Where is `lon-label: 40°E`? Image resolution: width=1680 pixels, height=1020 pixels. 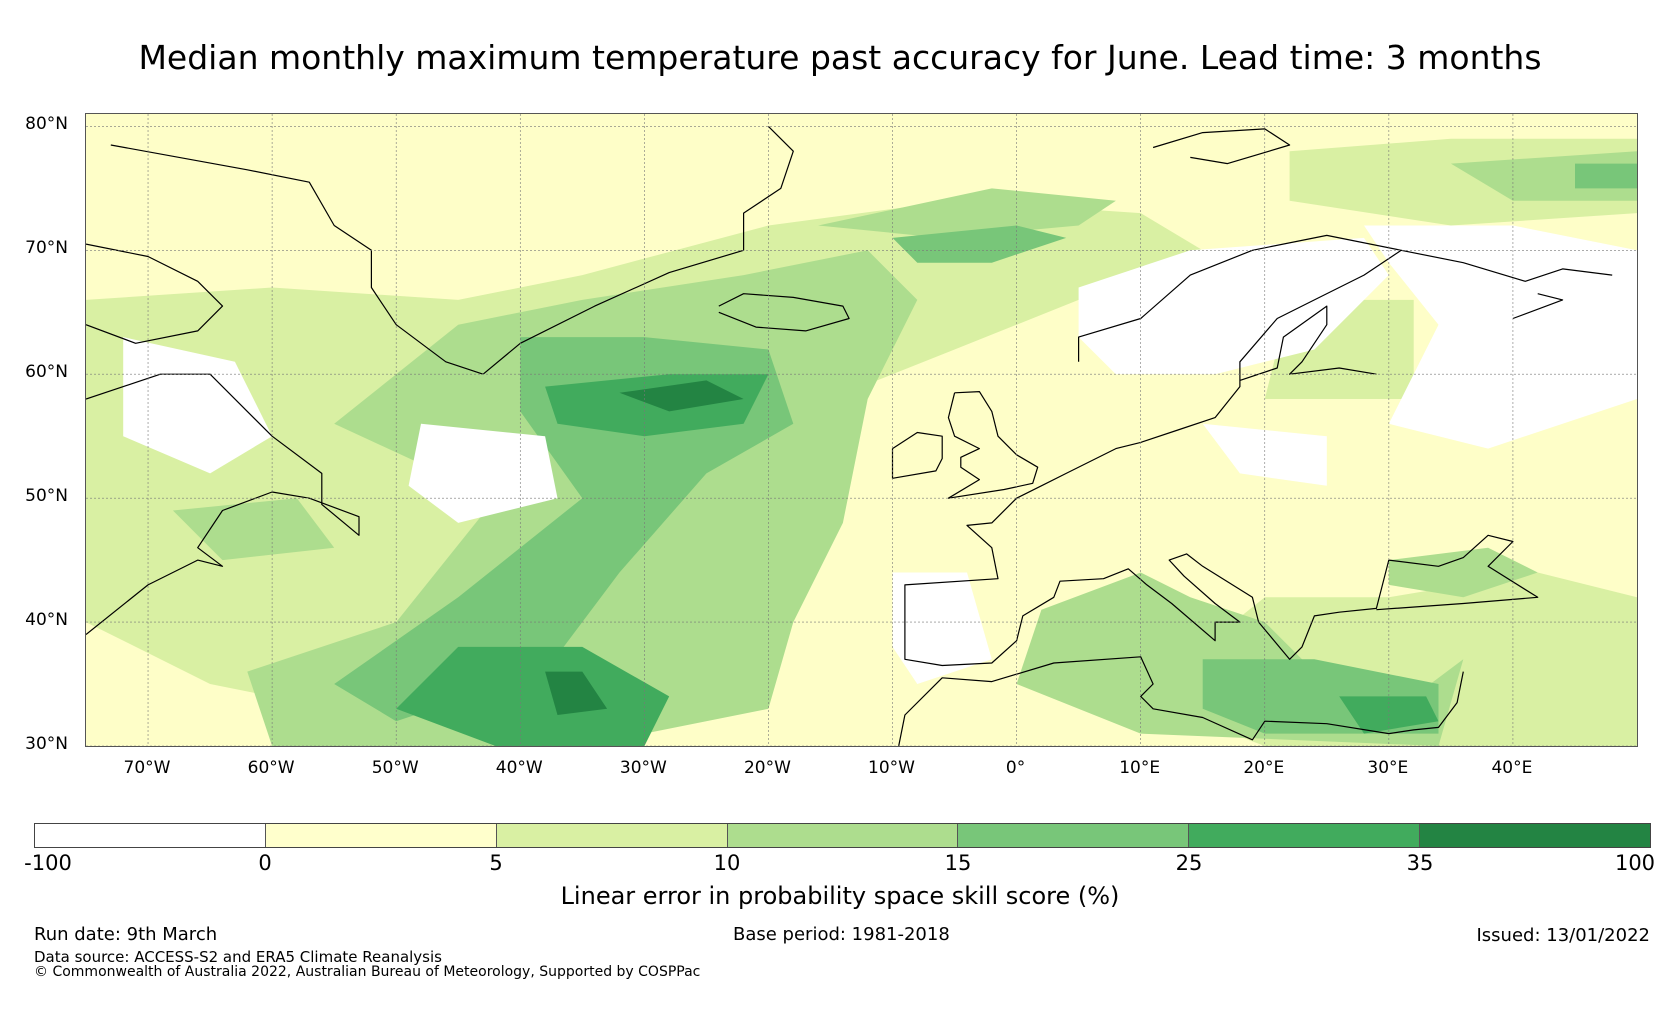 lon-label: 40°E is located at coordinates (1512, 768).